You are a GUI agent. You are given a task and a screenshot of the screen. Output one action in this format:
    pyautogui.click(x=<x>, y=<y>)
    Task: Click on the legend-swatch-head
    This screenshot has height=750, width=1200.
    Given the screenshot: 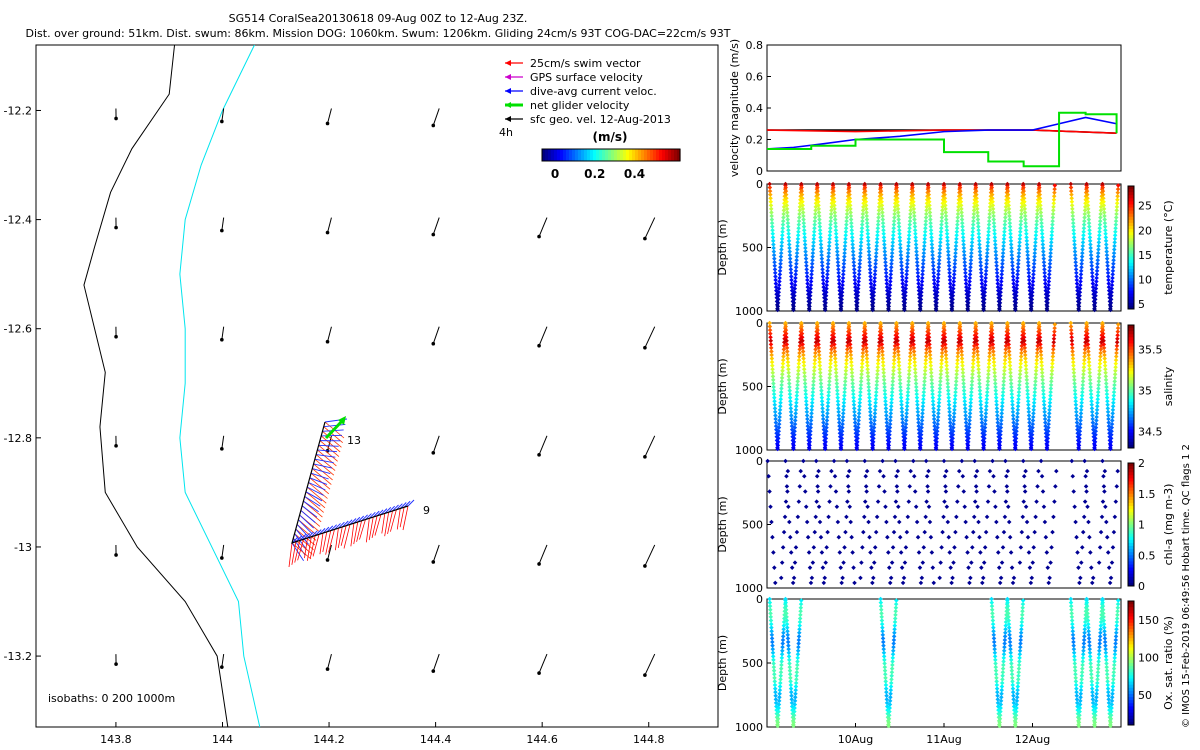 What is the action you would take?
    pyautogui.click(x=508, y=91)
    